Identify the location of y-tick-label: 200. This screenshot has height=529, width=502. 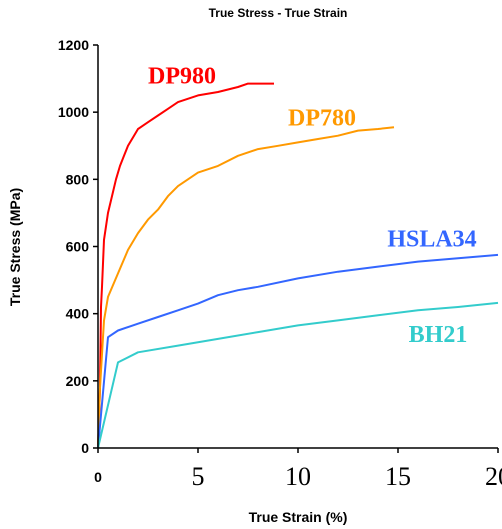
(78, 381).